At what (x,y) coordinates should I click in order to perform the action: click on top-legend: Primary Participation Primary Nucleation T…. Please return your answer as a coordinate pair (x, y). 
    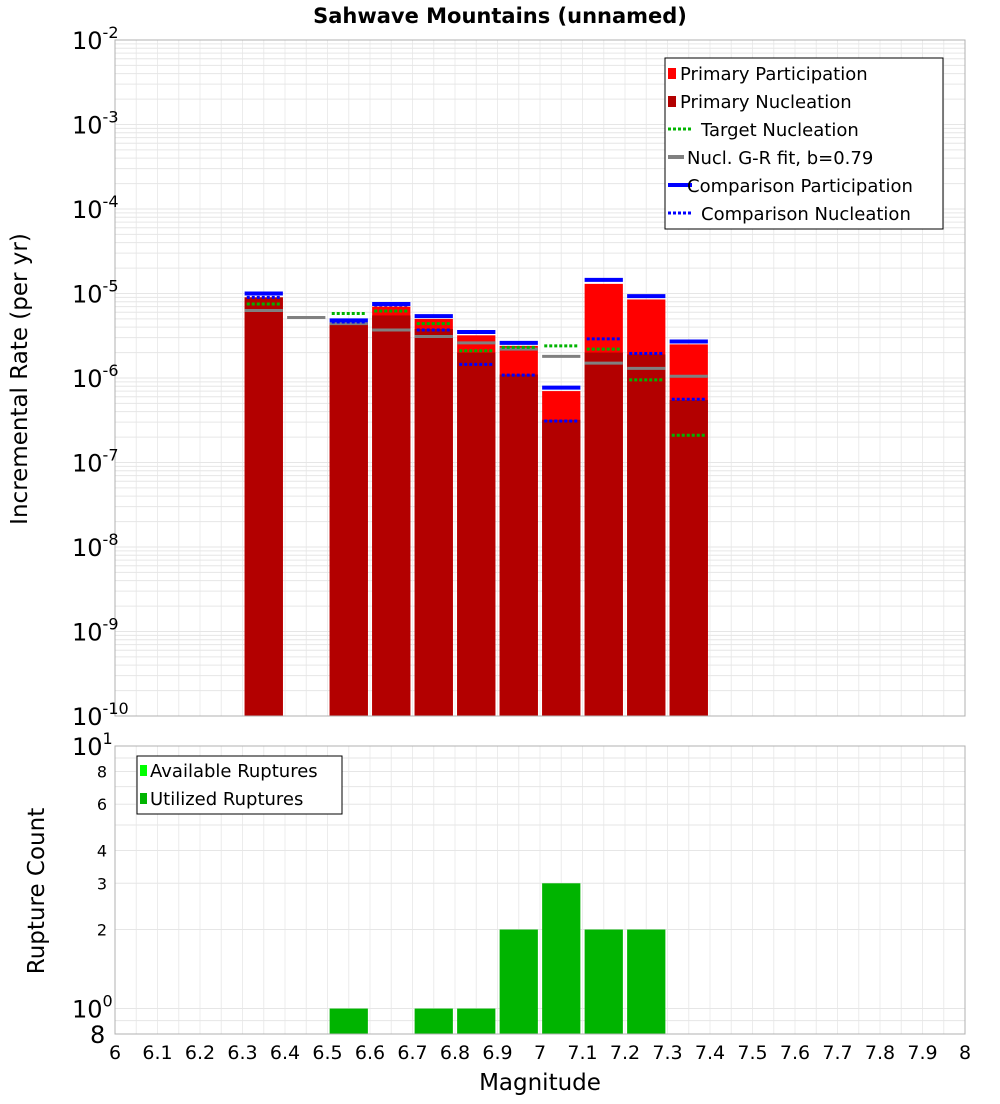
    Looking at the image, I should click on (804, 143).